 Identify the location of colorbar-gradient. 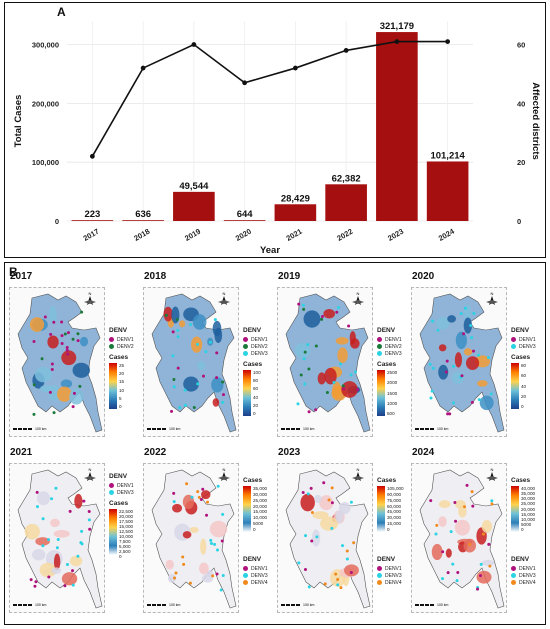
(381, 393).